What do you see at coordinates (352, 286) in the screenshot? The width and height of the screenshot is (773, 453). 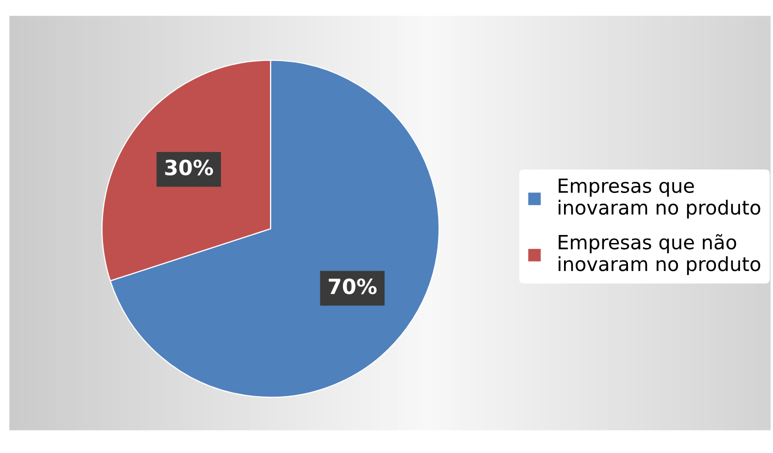 I see `data-label: 70%` at bounding box center [352, 286].